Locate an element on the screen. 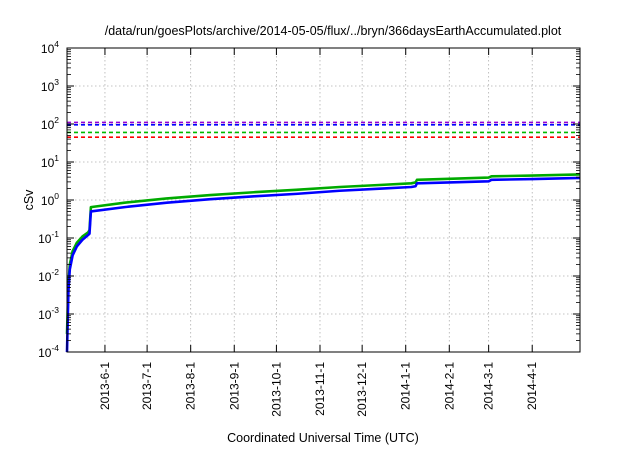 This screenshot has height=453, width=640. x-tick-label: 2013-11-1 is located at coordinates (320, 389).